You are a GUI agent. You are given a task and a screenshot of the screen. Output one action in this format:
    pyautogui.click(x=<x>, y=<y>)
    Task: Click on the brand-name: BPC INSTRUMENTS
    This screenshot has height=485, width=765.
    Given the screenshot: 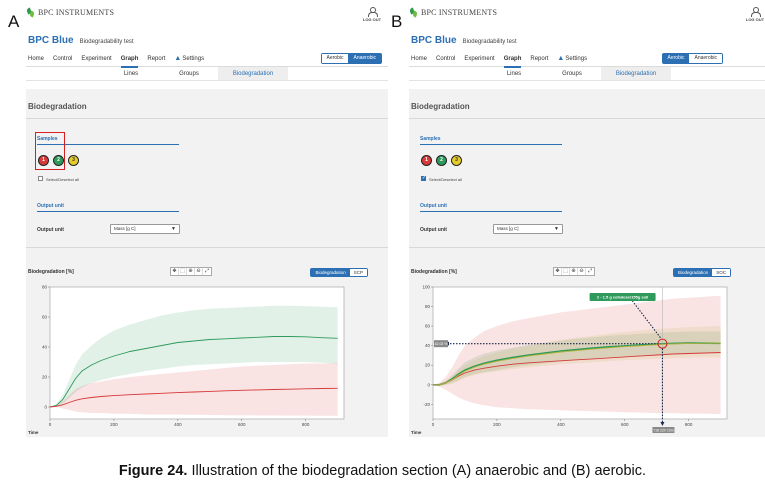 What is the action you would take?
    pyautogui.click(x=459, y=12)
    